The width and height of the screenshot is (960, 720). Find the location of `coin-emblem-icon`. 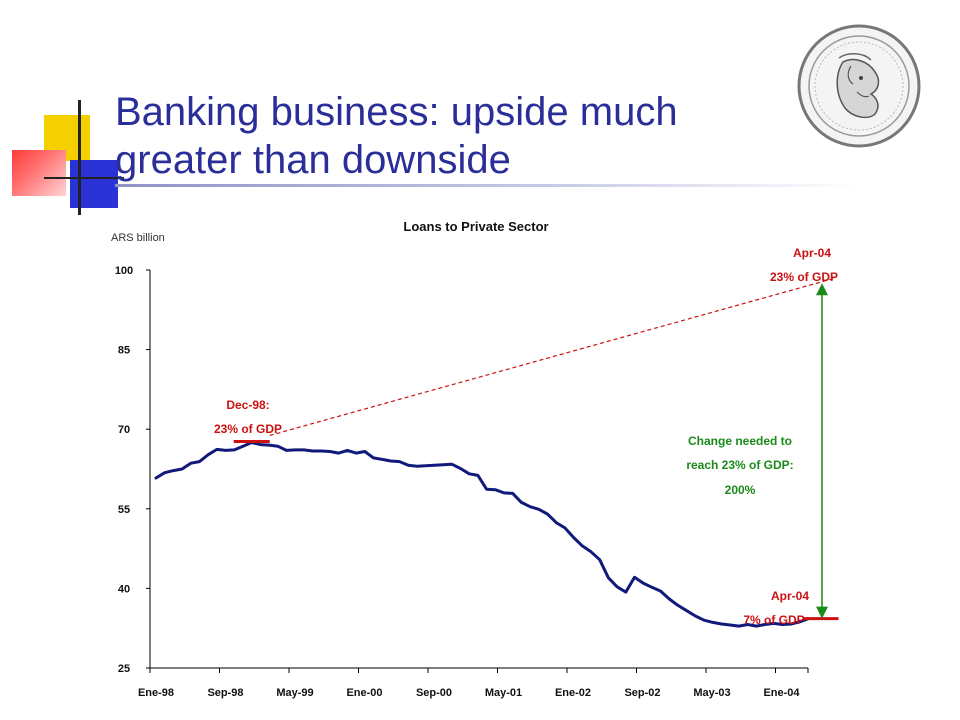

coin-emblem-icon is located at coordinates (859, 86).